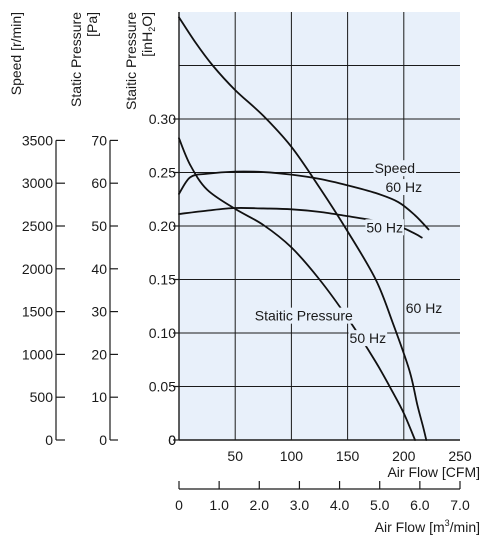 This screenshot has width=496, height=540. What do you see at coordinates (131, 61) in the screenshot?
I see `axis-title-inh2o-line1: Staitic Pressure` at bounding box center [131, 61].